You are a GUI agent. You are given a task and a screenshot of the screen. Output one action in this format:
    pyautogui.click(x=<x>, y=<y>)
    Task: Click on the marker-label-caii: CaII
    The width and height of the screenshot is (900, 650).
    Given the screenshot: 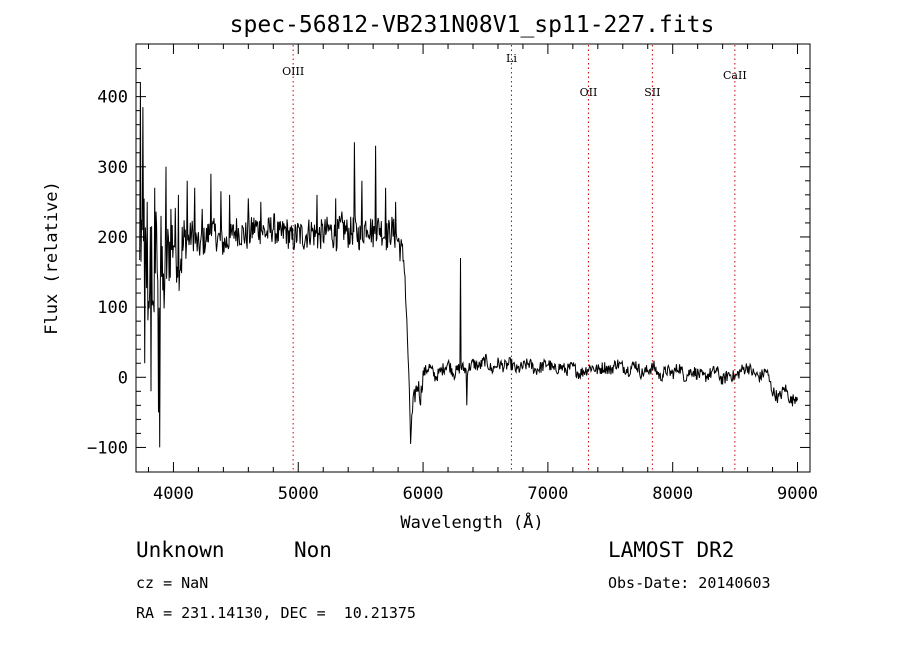 What is the action you would take?
    pyautogui.click(x=735, y=75)
    